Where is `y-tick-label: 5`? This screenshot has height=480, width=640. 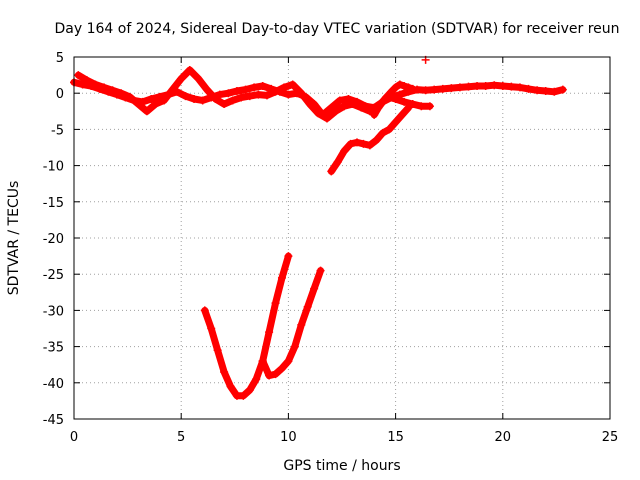
y-tick-label: 5 is located at coordinates (60, 58).